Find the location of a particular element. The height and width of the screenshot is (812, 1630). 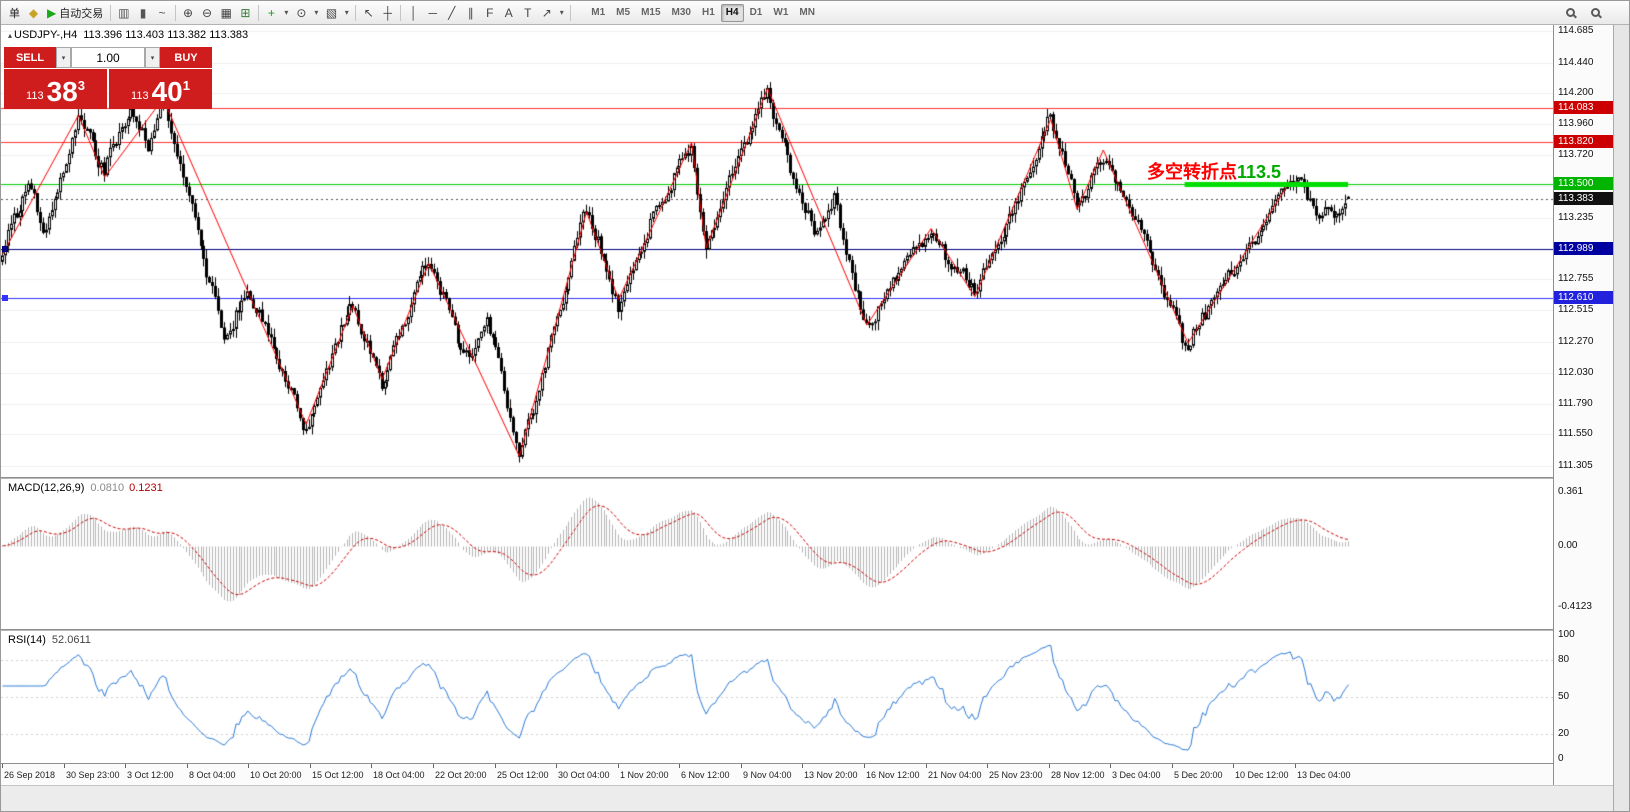

bar-chart-icon: ▥ is located at coordinates (123, 12).